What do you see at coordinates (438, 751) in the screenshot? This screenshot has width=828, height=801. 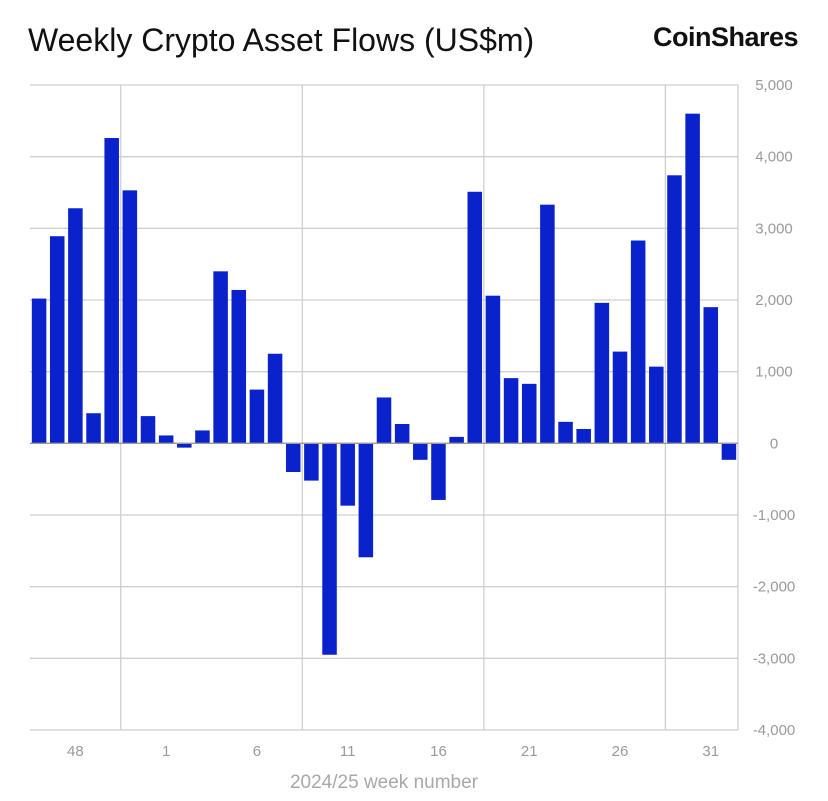 I see `x-tick-label: 16` at bounding box center [438, 751].